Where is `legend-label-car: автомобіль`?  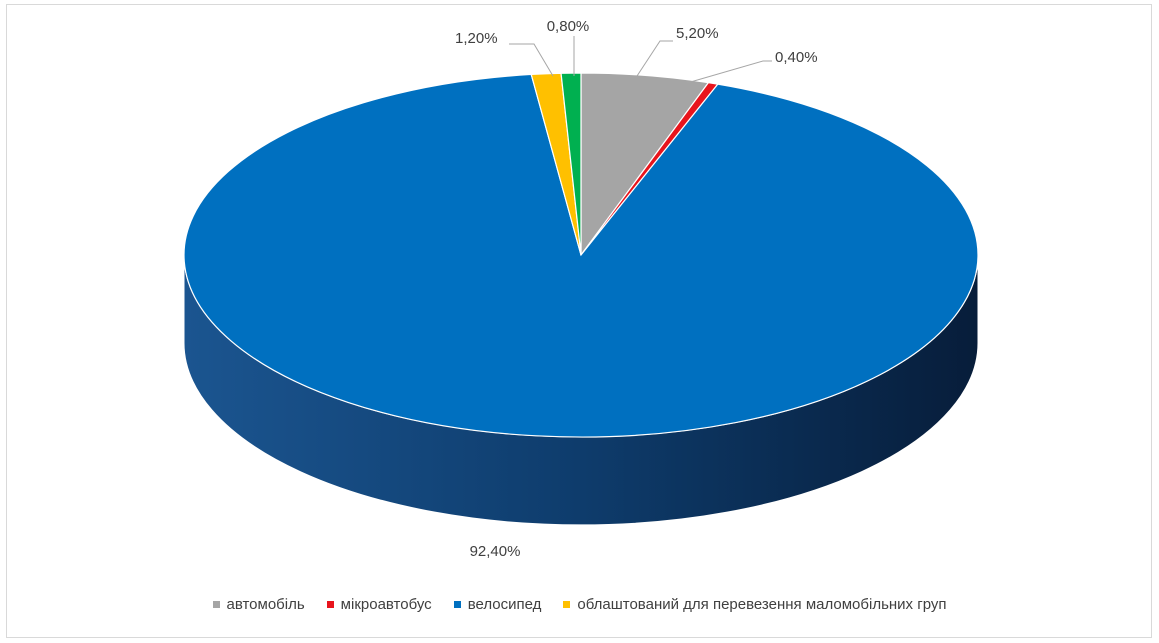 legend-label-car: автомобіль is located at coordinates (265, 604).